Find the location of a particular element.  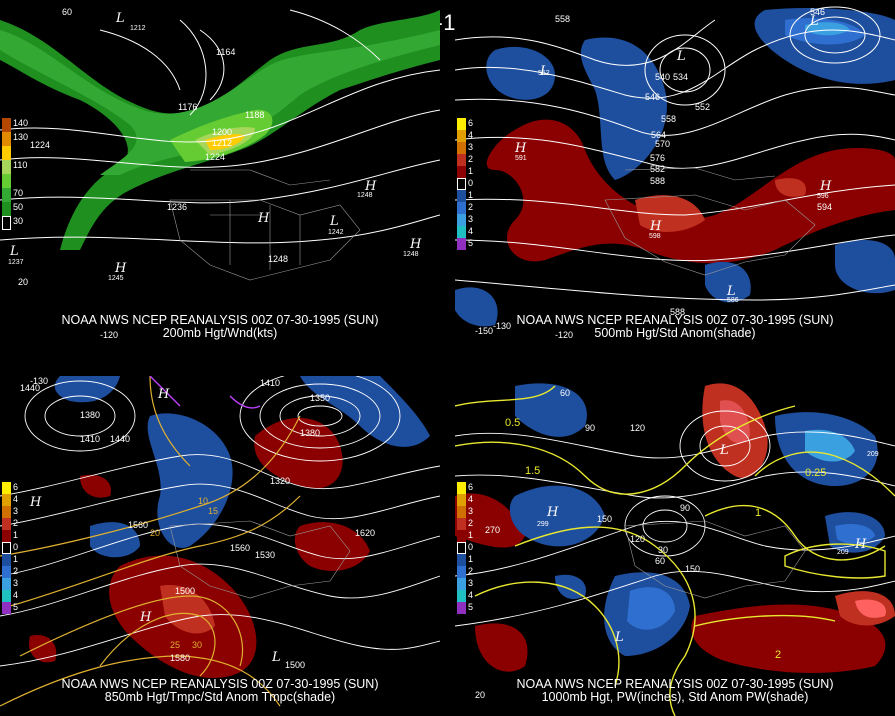

contour-label: 1236 is located at coordinates (177, 207).